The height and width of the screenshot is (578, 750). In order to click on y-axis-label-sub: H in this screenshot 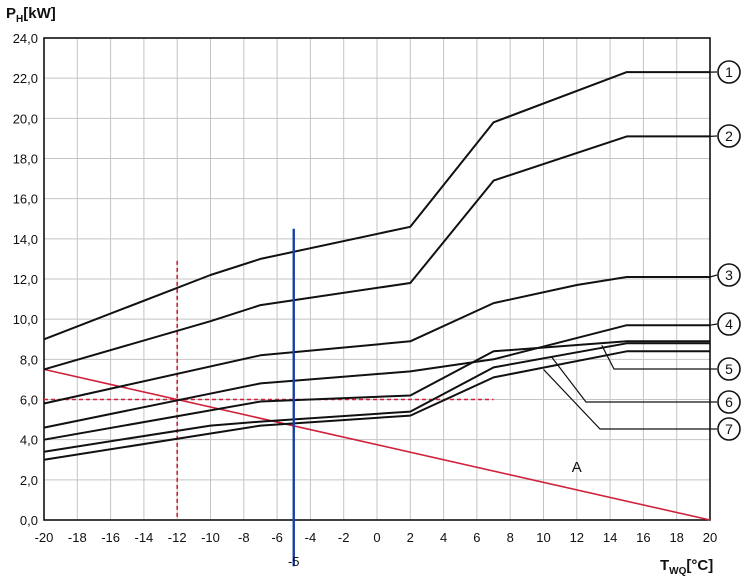, I will do `click(19, 19)`.